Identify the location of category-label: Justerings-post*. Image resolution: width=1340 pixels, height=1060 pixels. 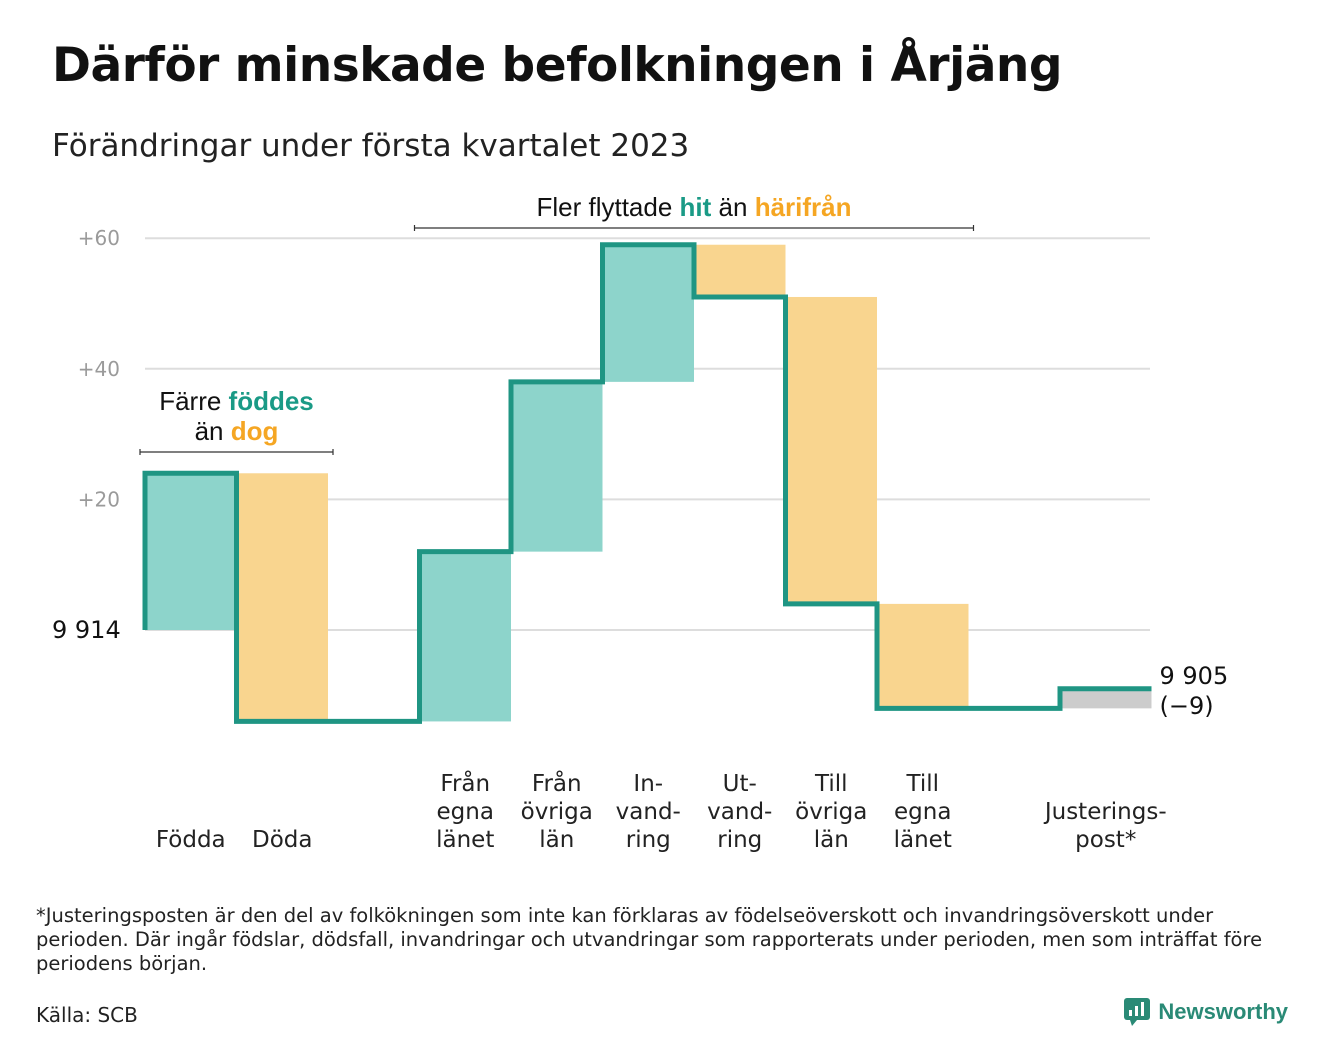
(1105, 826).